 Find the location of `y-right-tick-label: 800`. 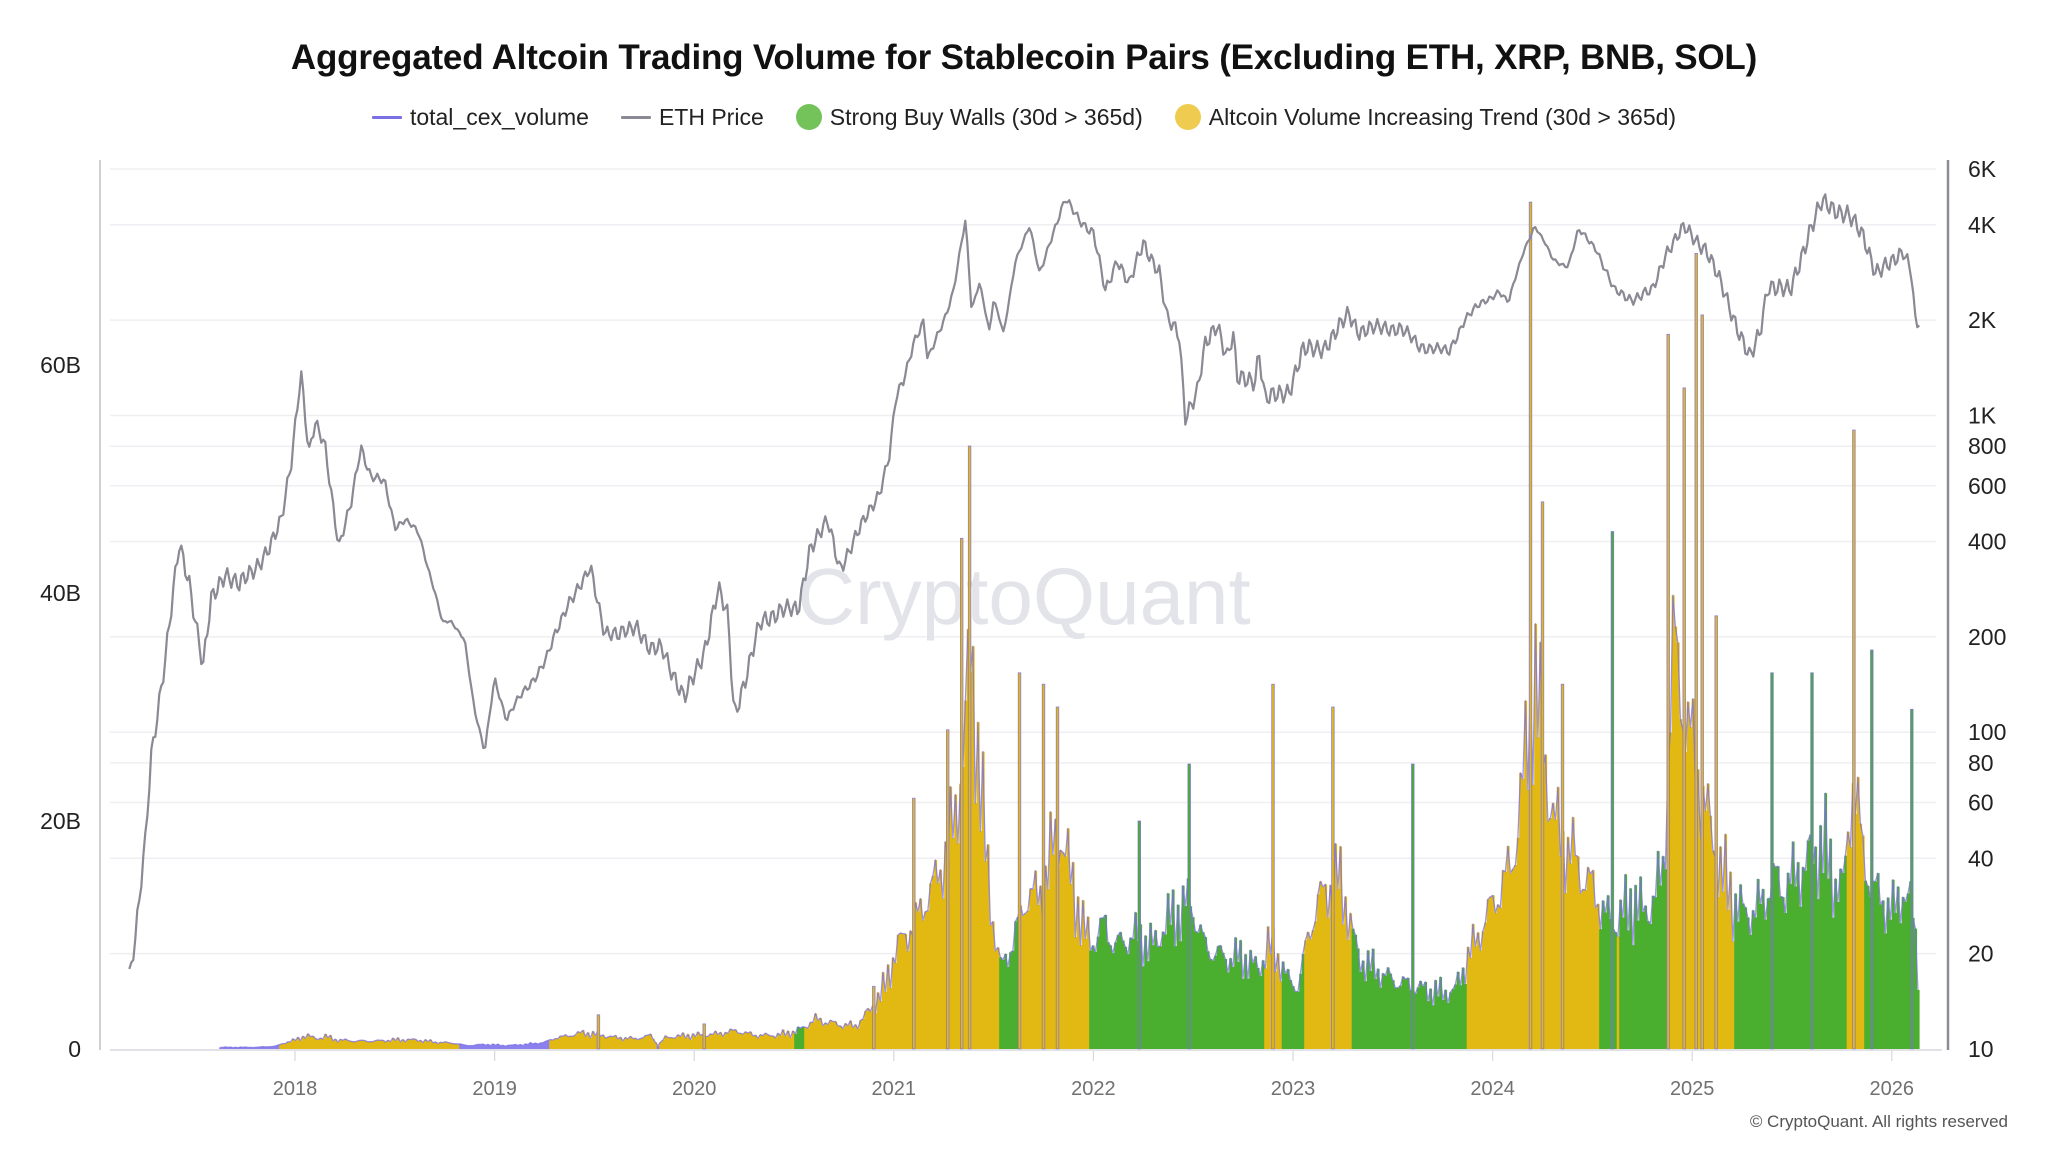

y-right-tick-label: 800 is located at coordinates (1987, 446).